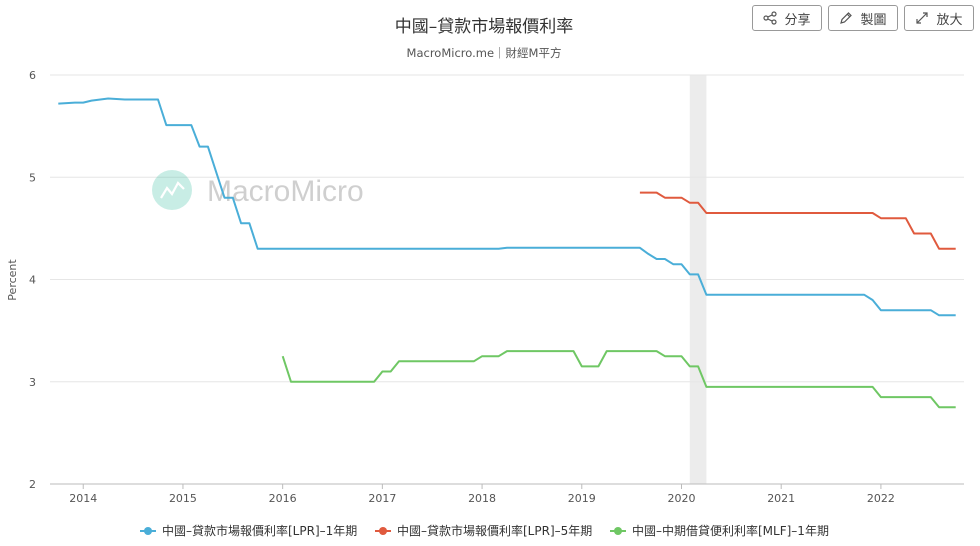  I want to click on share-button: 分享, so click(787, 18).